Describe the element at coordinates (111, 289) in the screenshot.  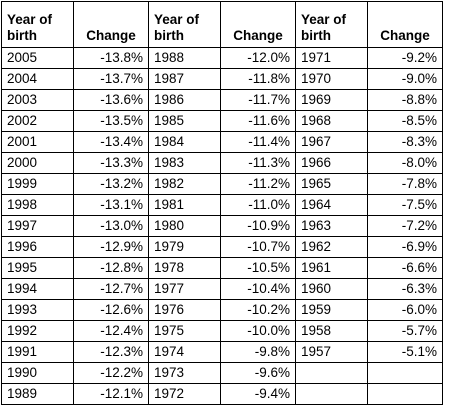
I see `change-cell: -12.7%` at that location.